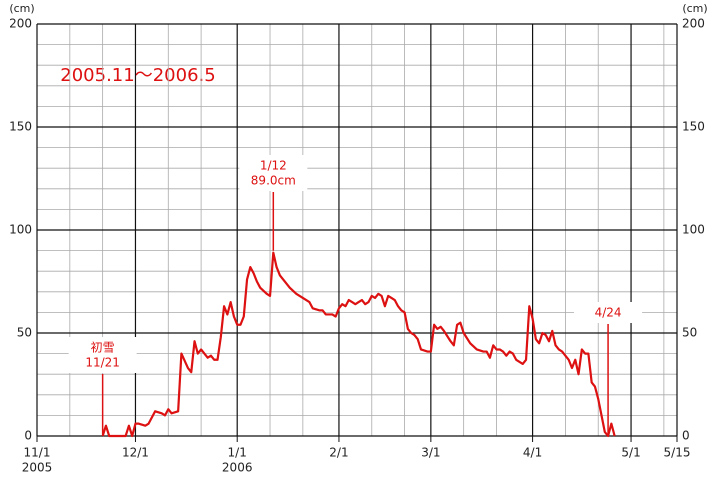 The image size is (717, 504). I want to click on annotation-text: 4/24, so click(608, 313).